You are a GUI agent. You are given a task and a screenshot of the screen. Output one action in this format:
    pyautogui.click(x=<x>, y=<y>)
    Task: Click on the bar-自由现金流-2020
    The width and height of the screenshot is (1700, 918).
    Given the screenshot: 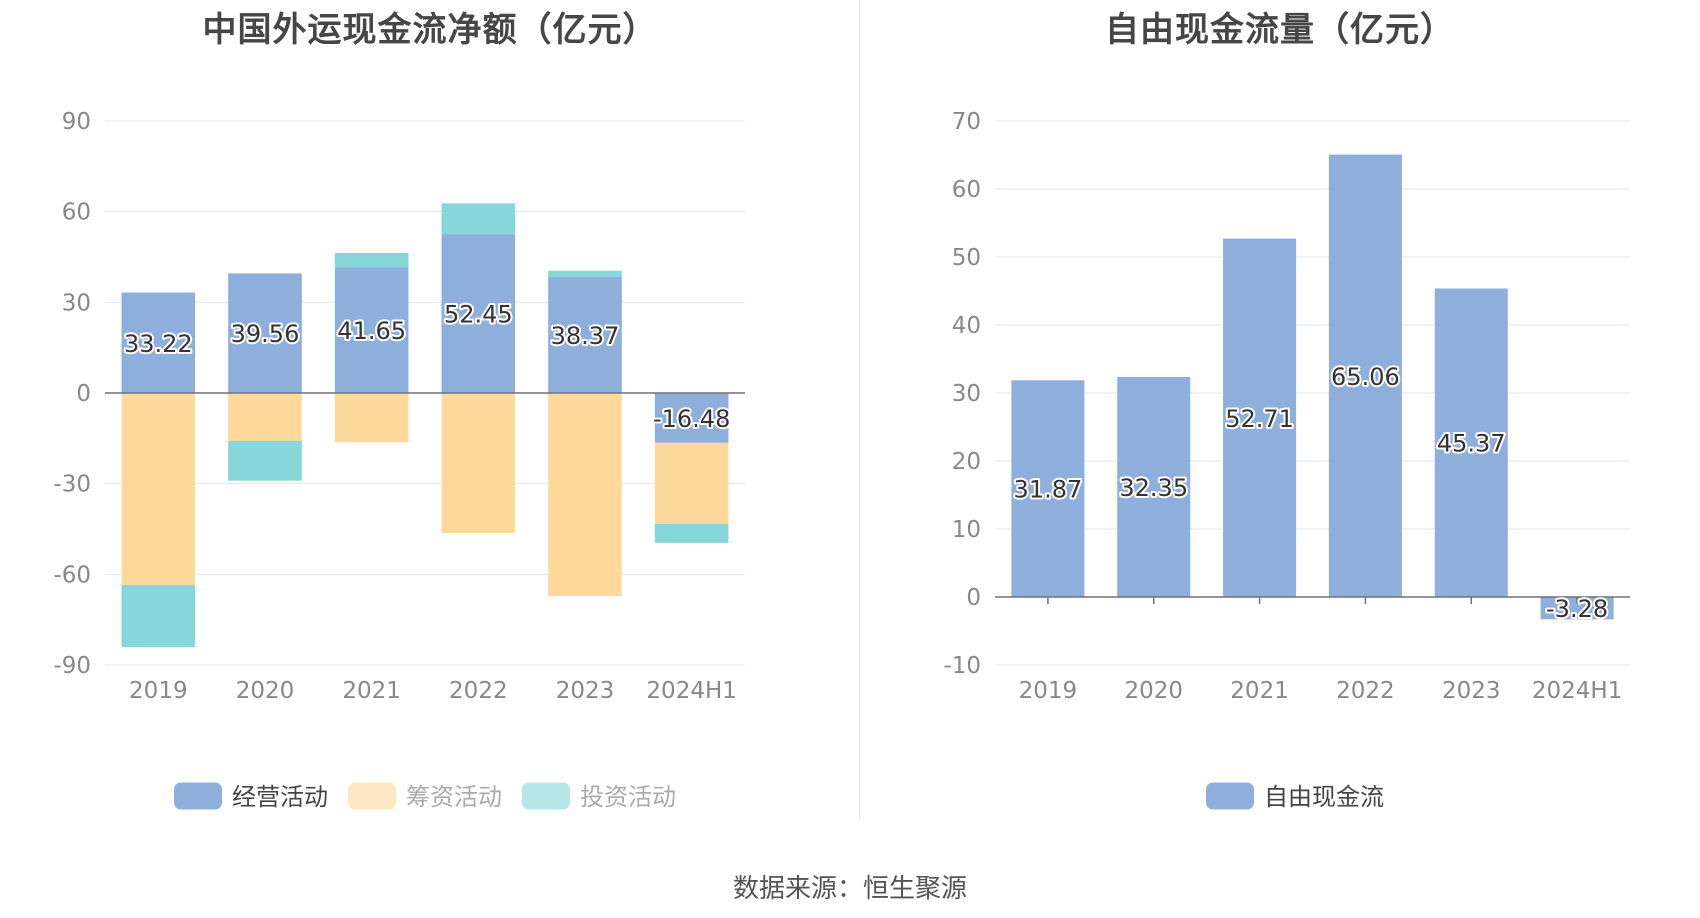 What is the action you would take?
    pyautogui.click(x=1154, y=487)
    